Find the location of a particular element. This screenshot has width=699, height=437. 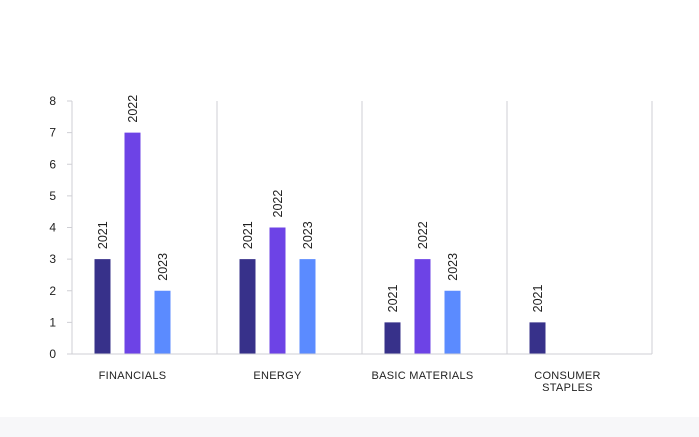

y-tick-label: 5 is located at coordinates (52, 196).